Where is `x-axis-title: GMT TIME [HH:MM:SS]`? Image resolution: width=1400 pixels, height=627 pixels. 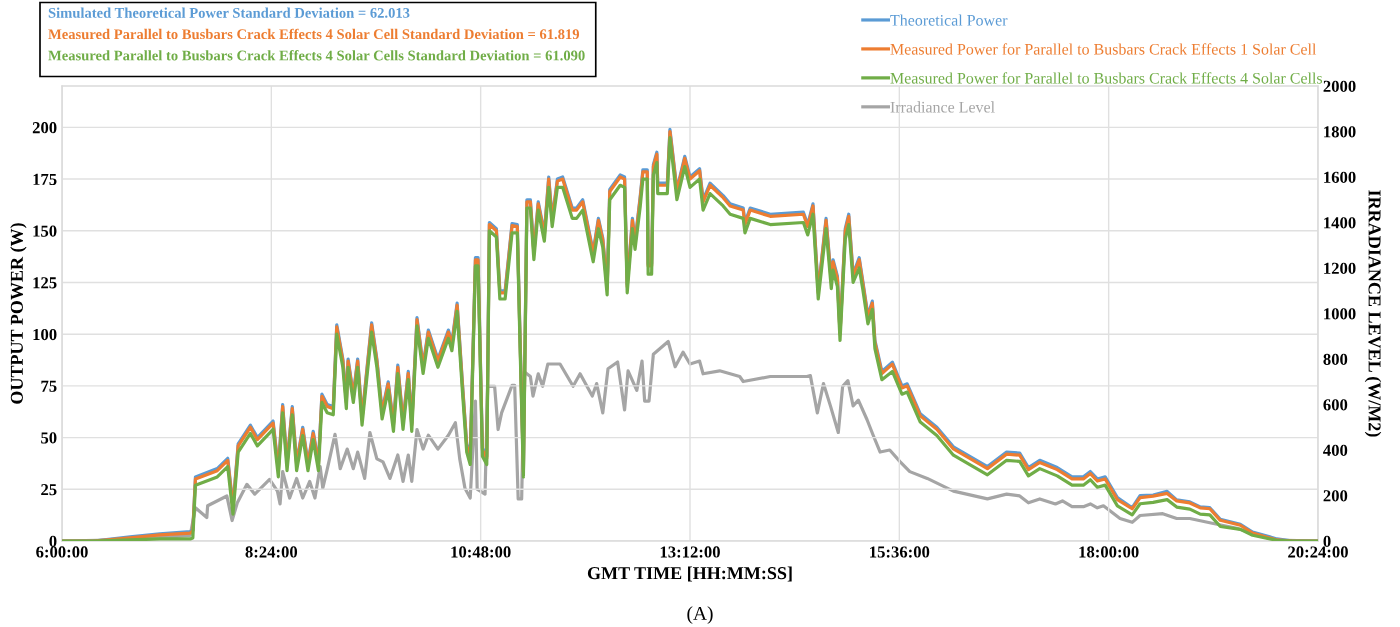 x-axis-title: GMT TIME [HH:MM:SS] is located at coordinates (689, 574).